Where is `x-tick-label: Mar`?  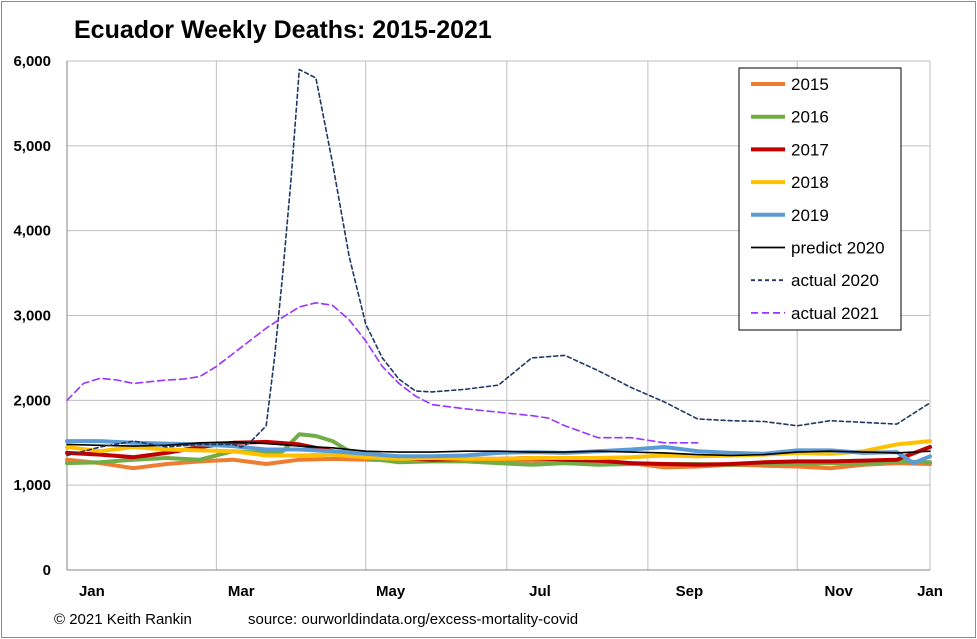
x-tick-label: Mar is located at coordinates (241, 591).